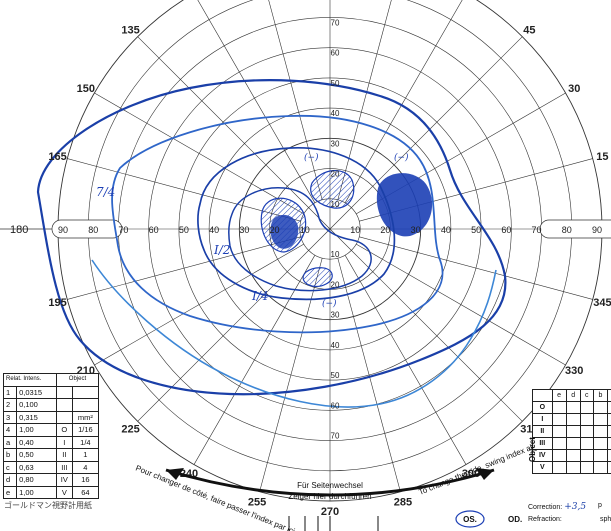 The width and height of the screenshot is (611, 531). What do you see at coordinates (335, 204) in the screenshot?
I see `vertical-label-10: 10` at bounding box center [335, 204].